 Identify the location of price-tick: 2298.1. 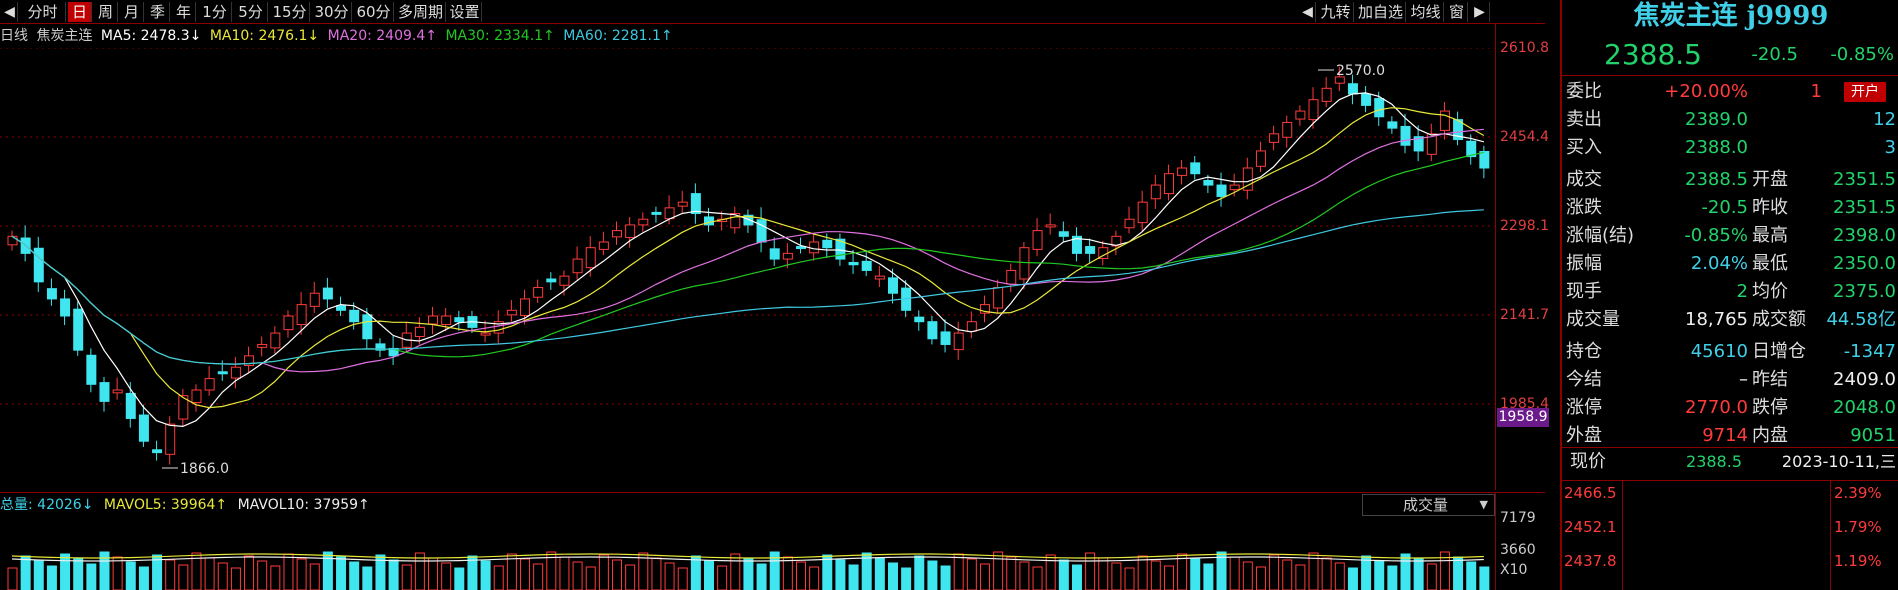
(1524, 226).